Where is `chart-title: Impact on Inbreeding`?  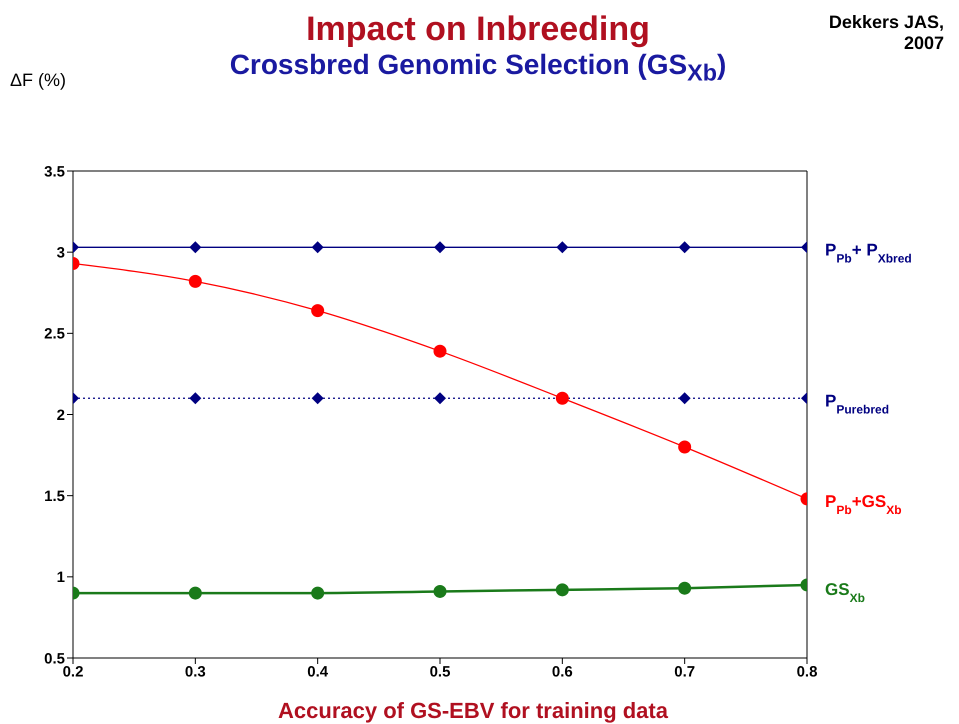 chart-title: Impact on Inbreeding is located at coordinates (478, 29).